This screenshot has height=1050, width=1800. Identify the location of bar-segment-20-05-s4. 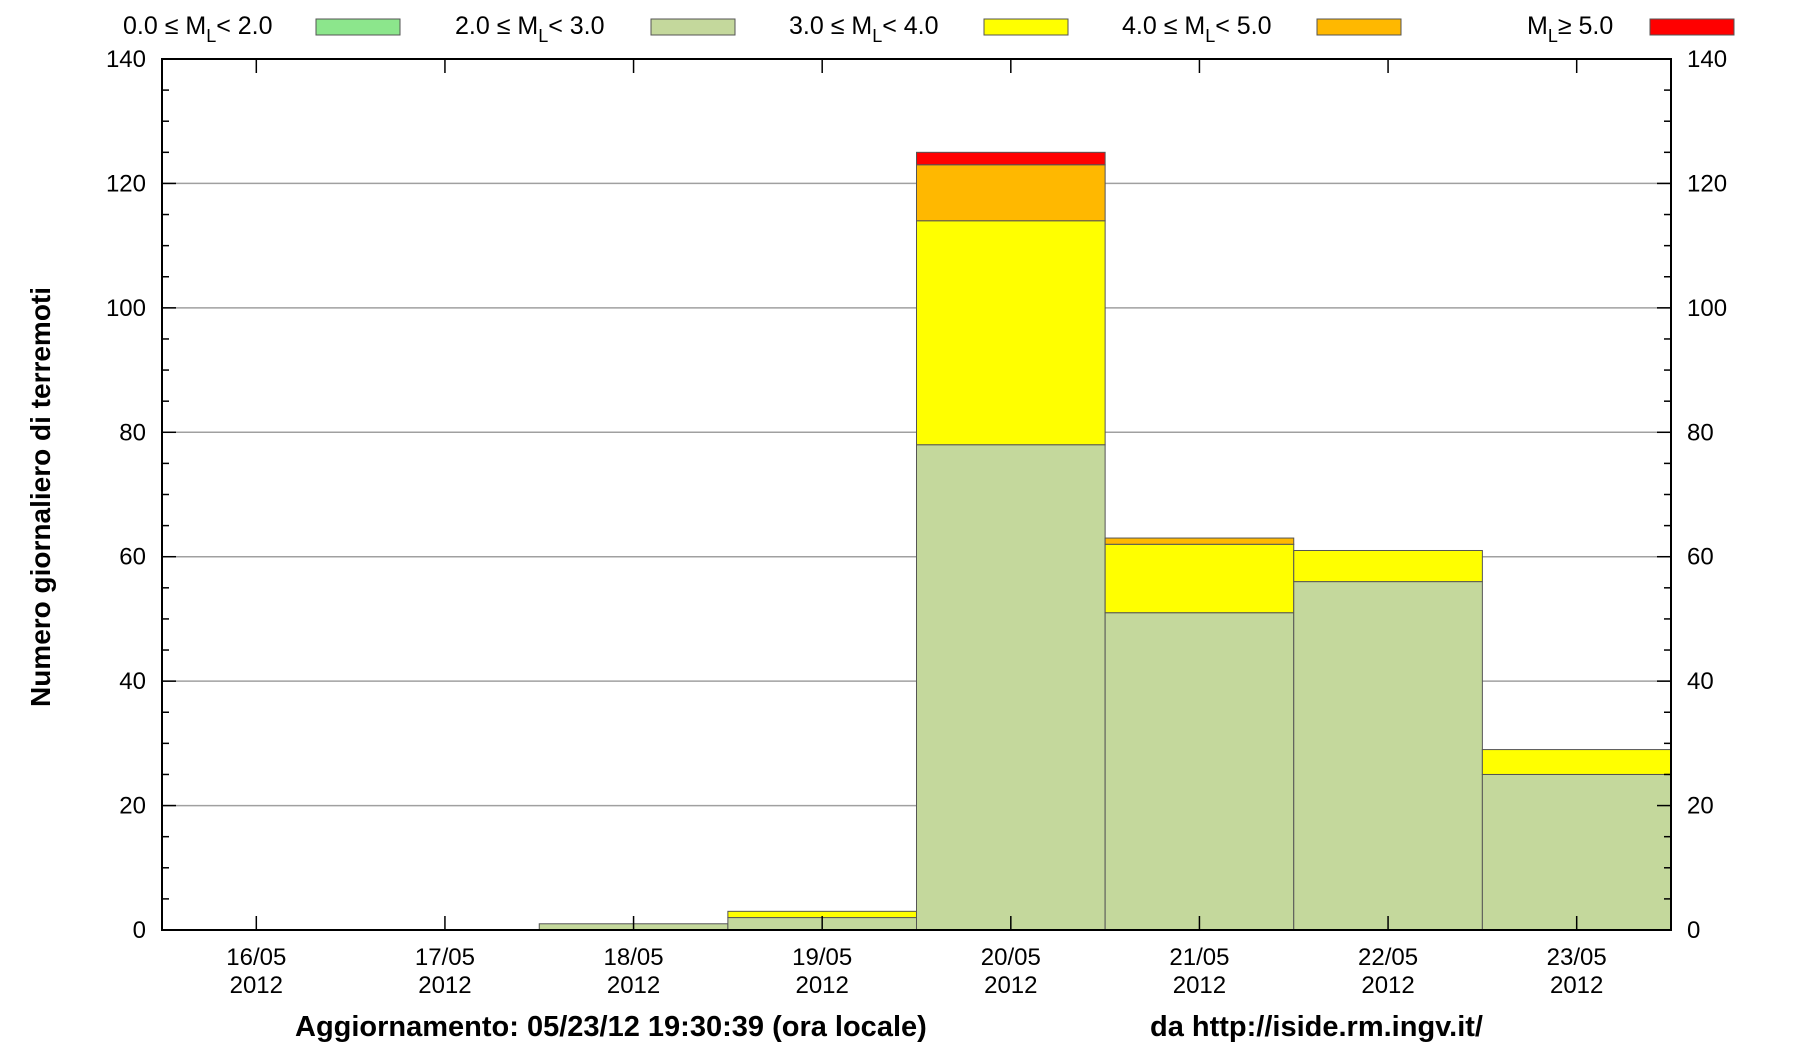
(1011, 158).